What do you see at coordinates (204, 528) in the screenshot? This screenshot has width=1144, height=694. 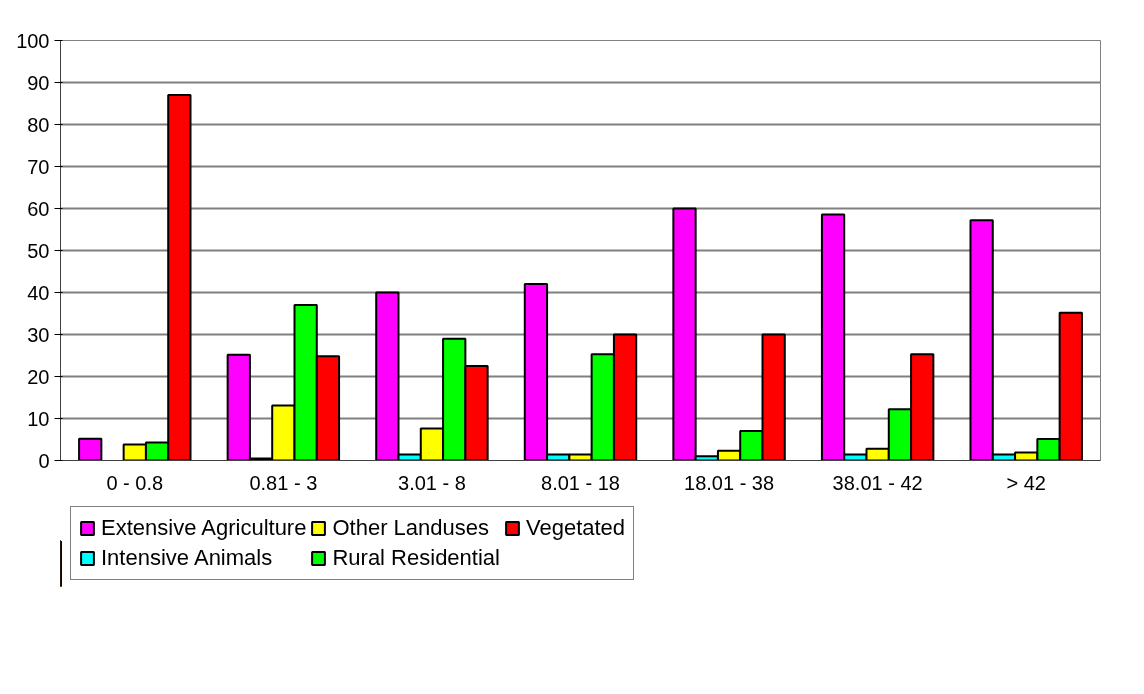 I see `legend-label: Extensive Agriculture` at bounding box center [204, 528].